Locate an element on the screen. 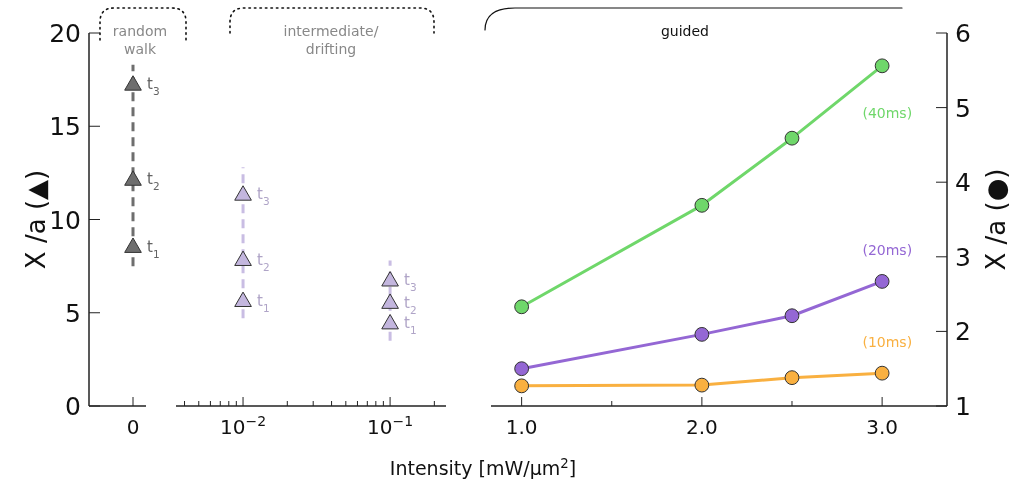 The height and width of the screenshot is (493, 1021). y2-tick-label: 3 is located at coordinates (963, 257).